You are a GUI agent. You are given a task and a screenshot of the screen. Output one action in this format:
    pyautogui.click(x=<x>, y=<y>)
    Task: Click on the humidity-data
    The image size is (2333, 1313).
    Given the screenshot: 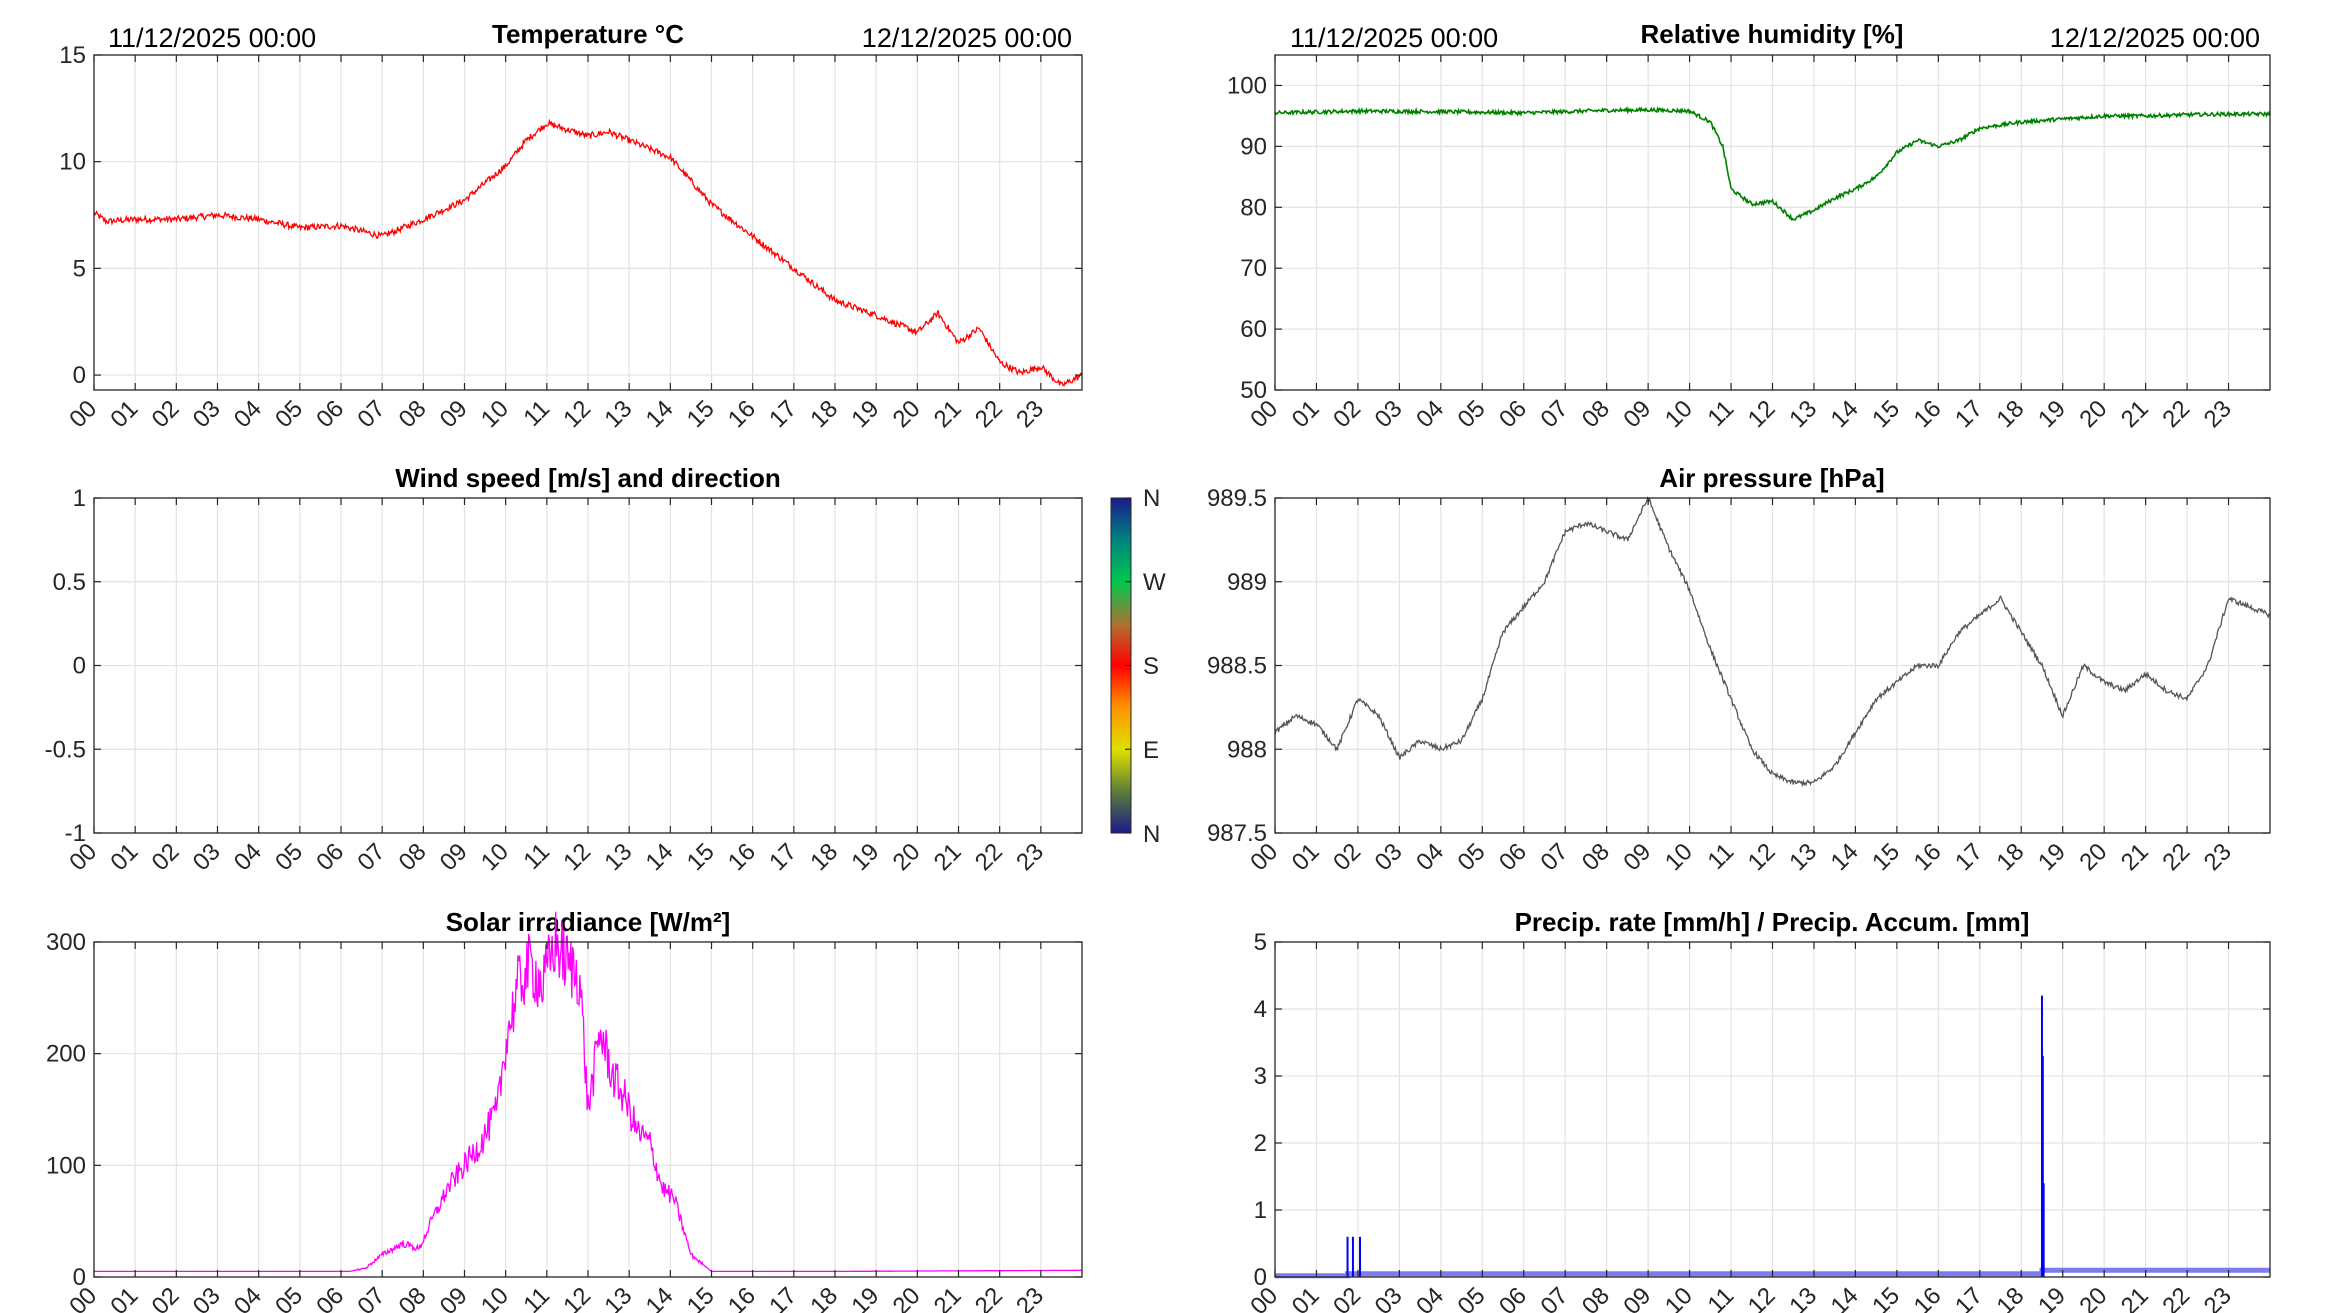 What is the action you would take?
    pyautogui.click(x=1772, y=163)
    